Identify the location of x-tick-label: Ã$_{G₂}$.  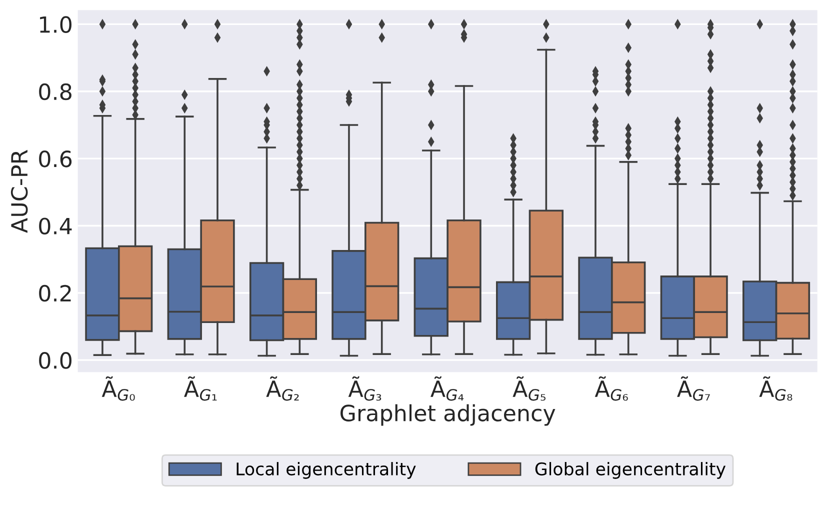
(282, 388).